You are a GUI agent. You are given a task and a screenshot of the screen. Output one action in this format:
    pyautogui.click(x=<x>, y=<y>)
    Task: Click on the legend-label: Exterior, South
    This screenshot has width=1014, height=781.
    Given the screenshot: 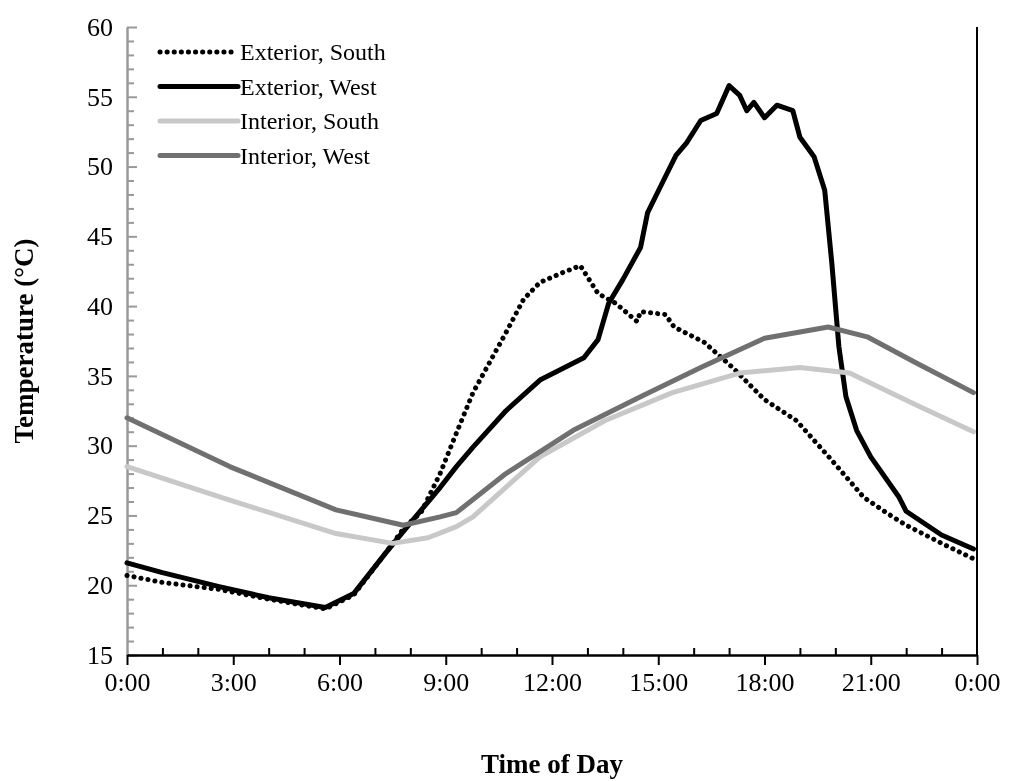 What is the action you would take?
    pyautogui.click(x=313, y=52)
    